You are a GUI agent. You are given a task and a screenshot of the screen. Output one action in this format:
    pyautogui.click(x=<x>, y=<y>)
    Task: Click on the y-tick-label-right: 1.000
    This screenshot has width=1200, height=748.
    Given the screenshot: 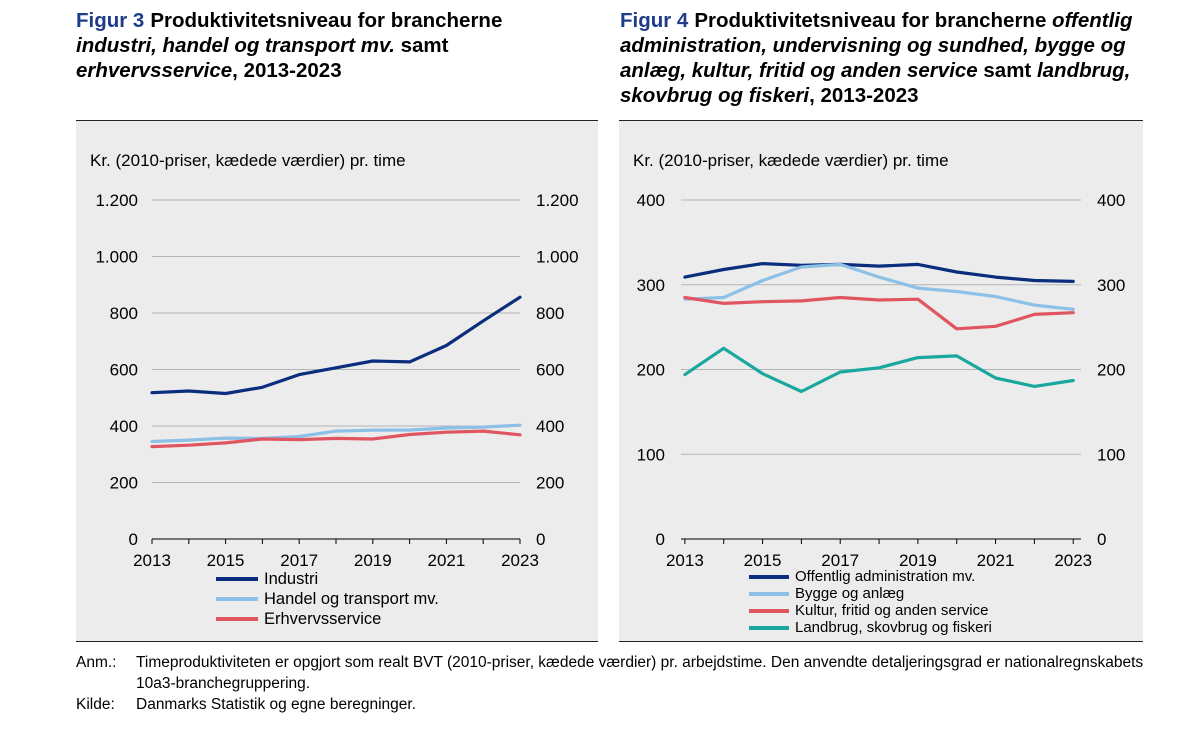 What is the action you would take?
    pyautogui.click(x=557, y=257)
    